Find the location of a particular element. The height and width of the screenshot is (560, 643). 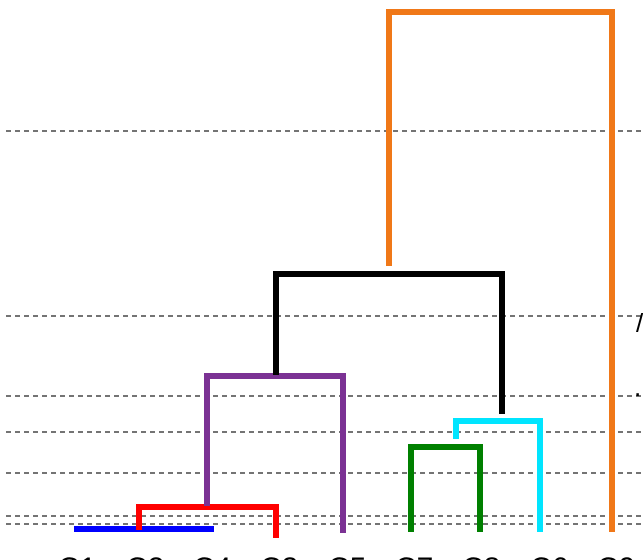

leaf-labels: C1 C2 C4 C3 C5 C7 C8 C6 C9 is located at coordinates (346, 556).